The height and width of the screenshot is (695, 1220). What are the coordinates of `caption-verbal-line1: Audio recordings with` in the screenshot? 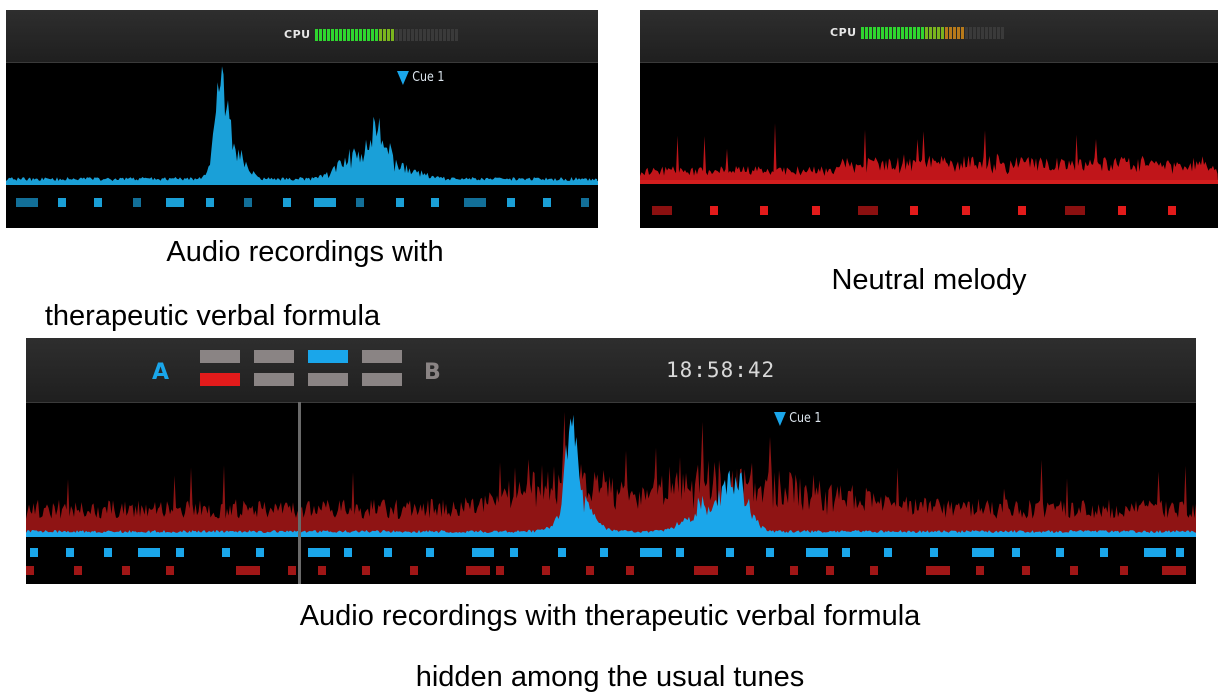 It's located at (305, 252).